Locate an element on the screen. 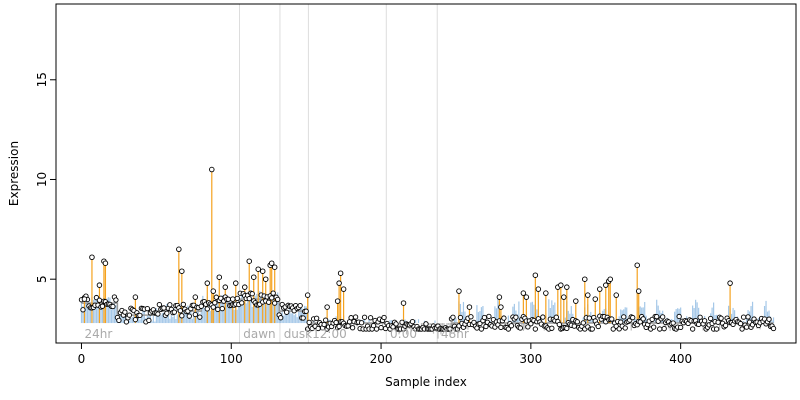  x-tick-label: 400 is located at coordinates (680, 359).